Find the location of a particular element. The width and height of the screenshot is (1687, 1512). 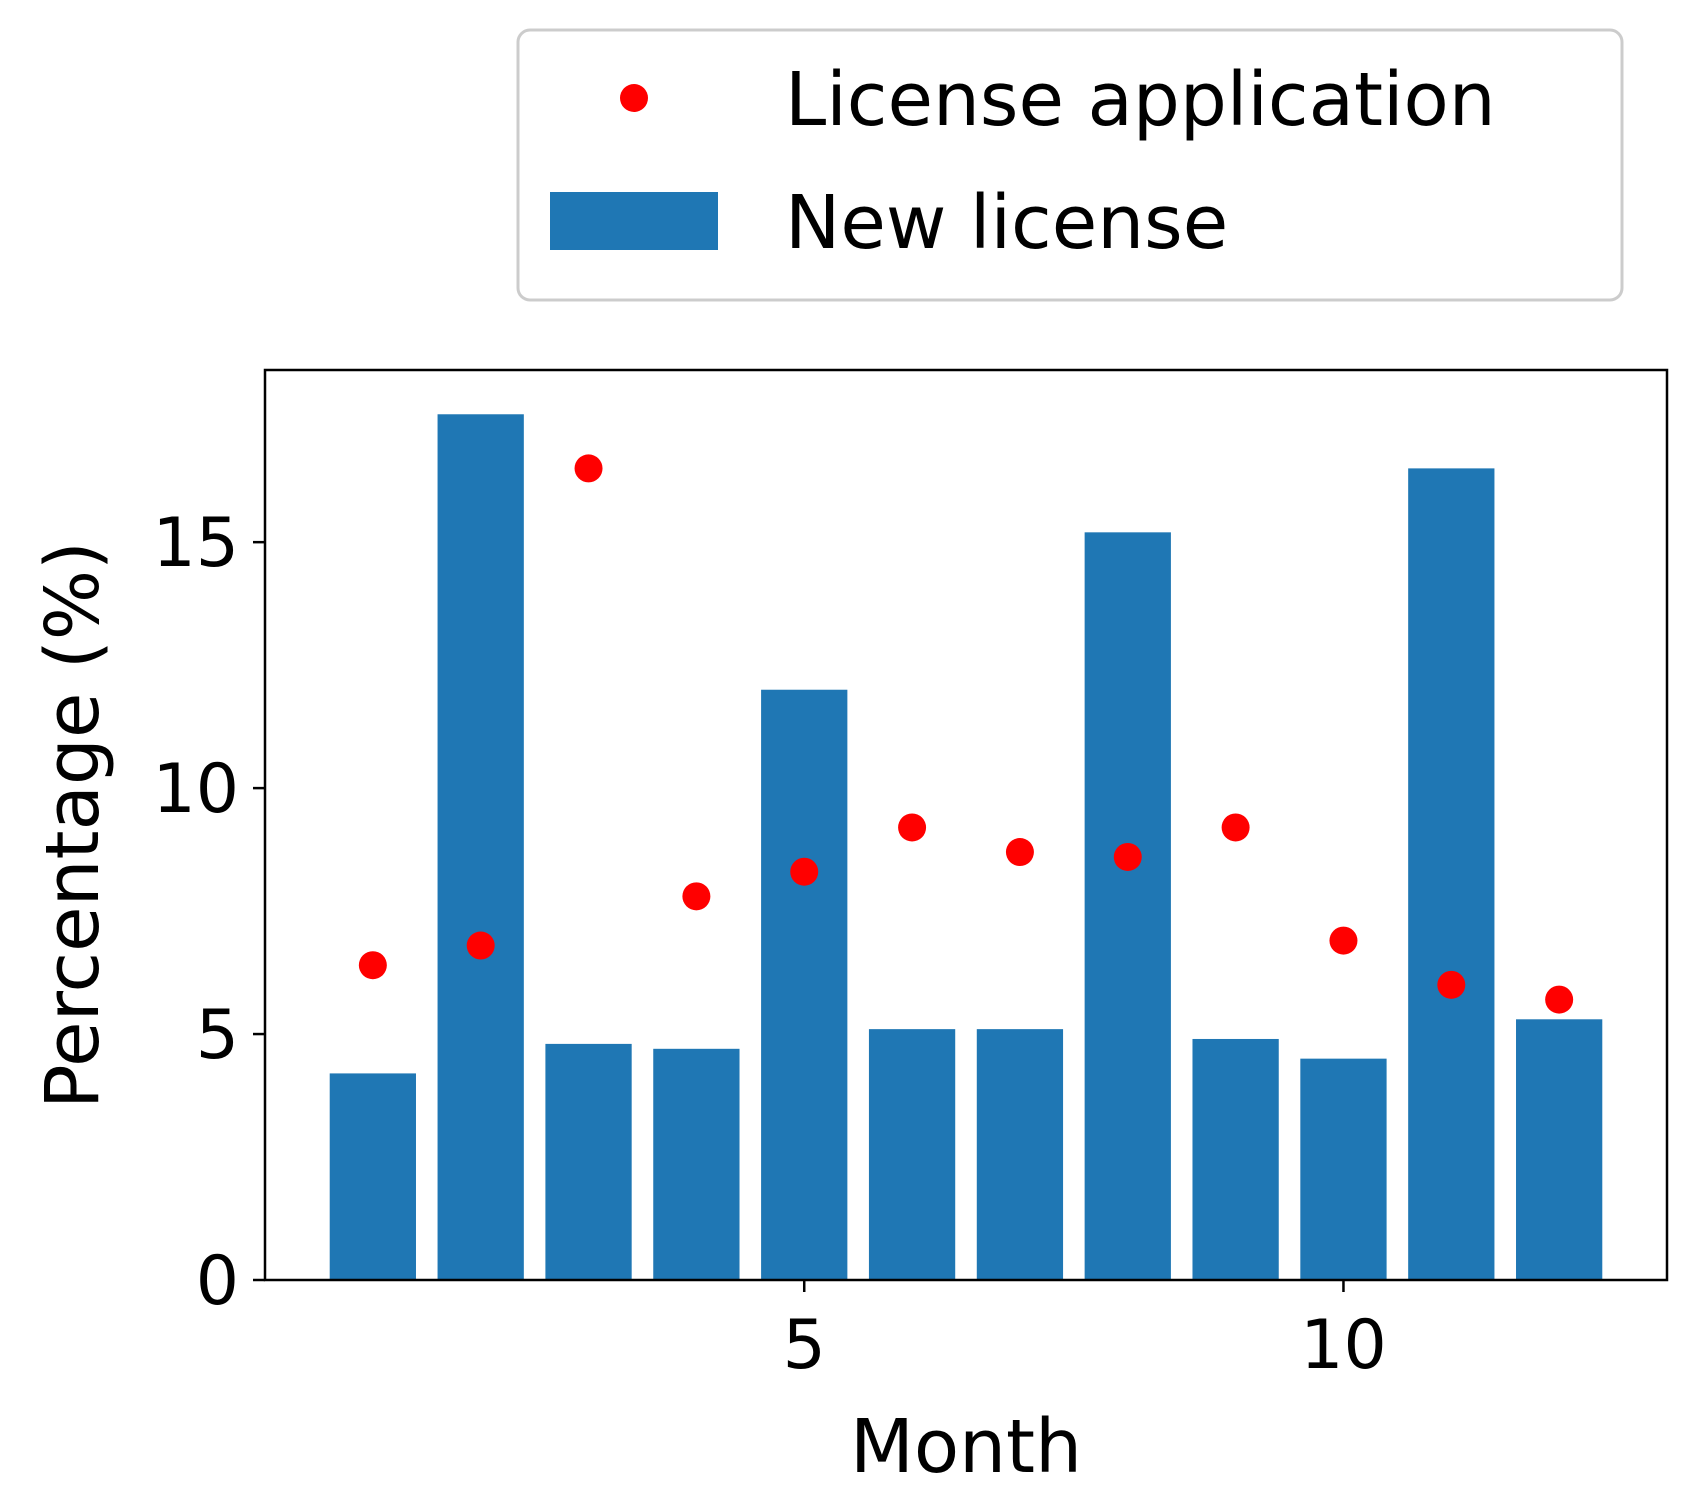

legend-label-license-application: License application is located at coordinates (1140, 100).